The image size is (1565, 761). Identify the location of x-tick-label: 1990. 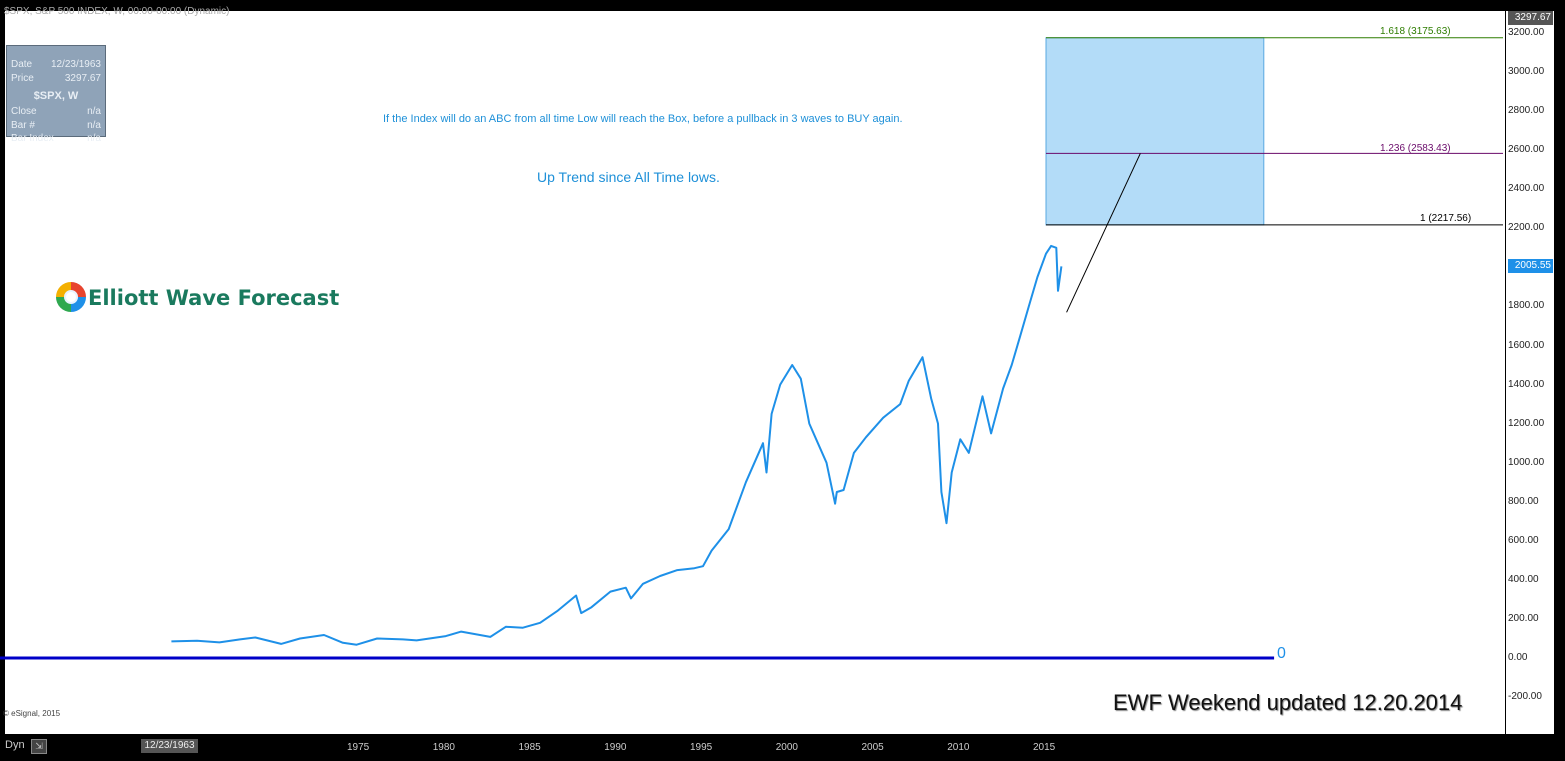
(615, 747).